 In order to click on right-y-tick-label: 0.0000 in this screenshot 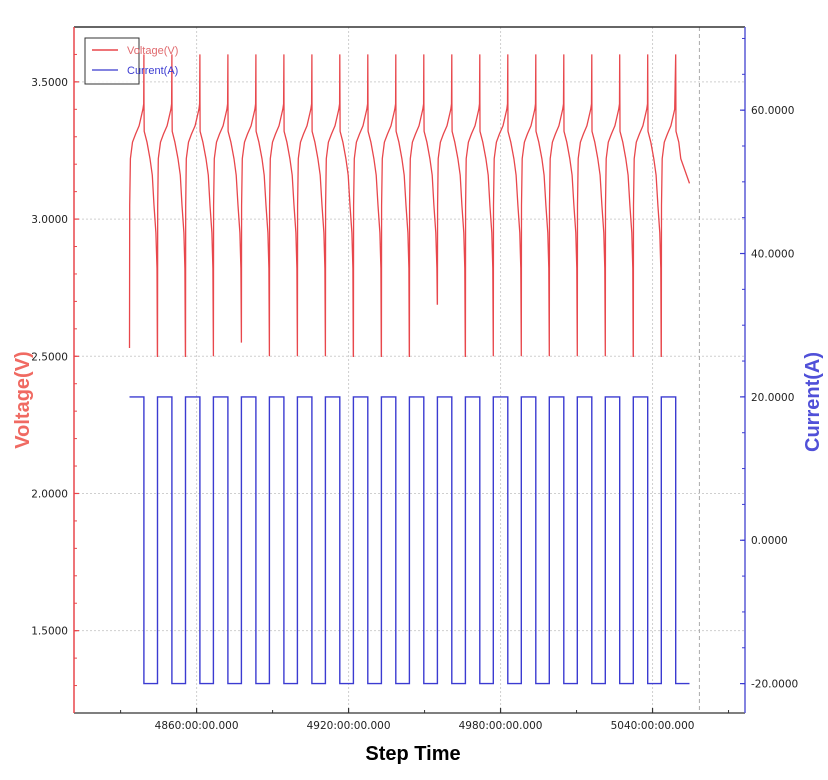, I will do `click(769, 541)`.